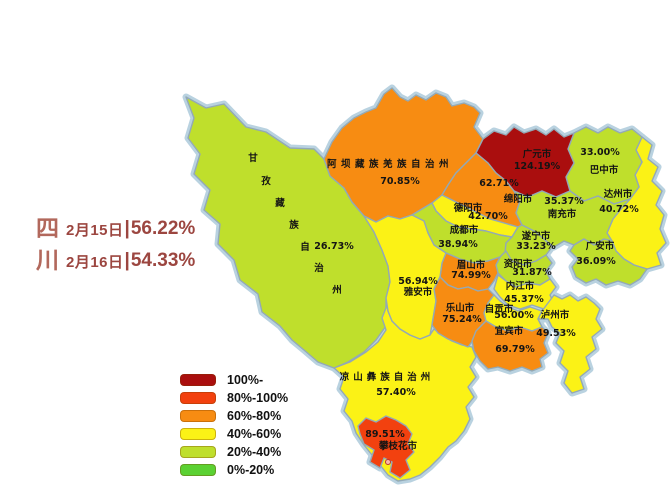 Image resolution: width=670 pixels, height=503 pixels. What do you see at coordinates (258, 397) in the screenshot?
I see `legend-label: 80%-100%` at bounding box center [258, 397].